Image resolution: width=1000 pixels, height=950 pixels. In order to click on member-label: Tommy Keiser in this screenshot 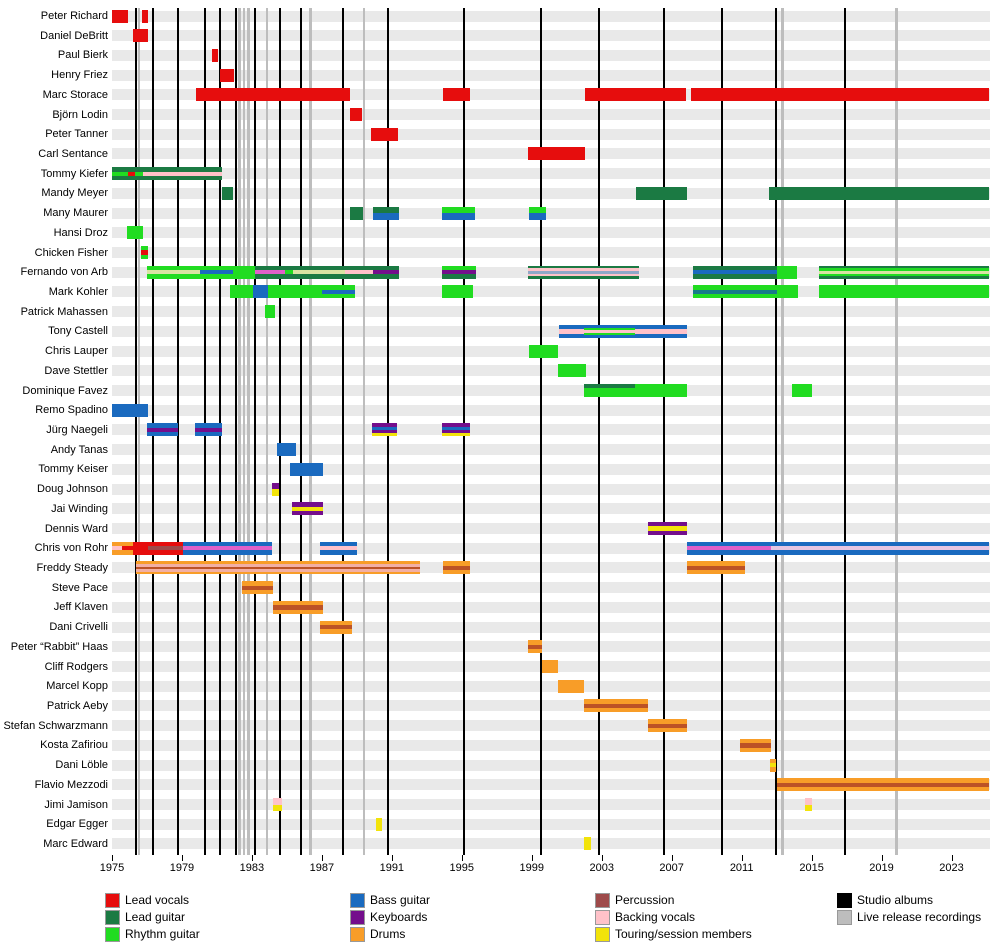, I will do `click(73, 469)`.